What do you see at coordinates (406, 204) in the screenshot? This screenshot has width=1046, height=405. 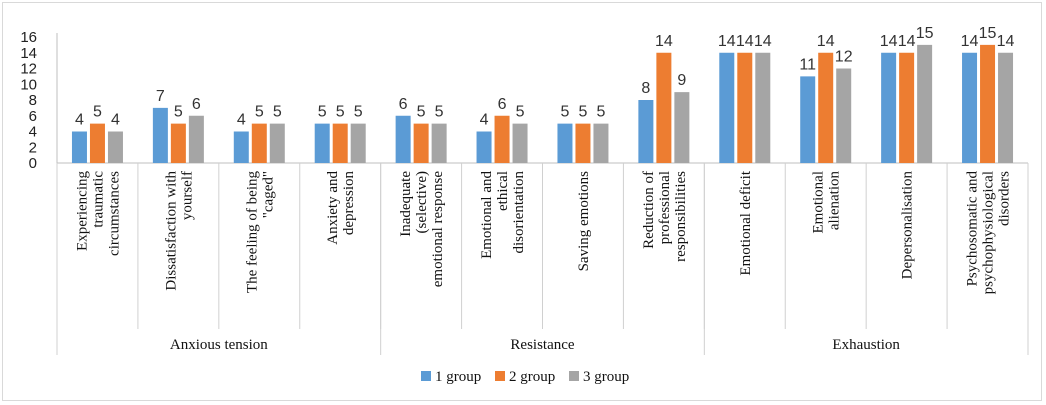 I see `category-label-line: Inadequate` at bounding box center [406, 204].